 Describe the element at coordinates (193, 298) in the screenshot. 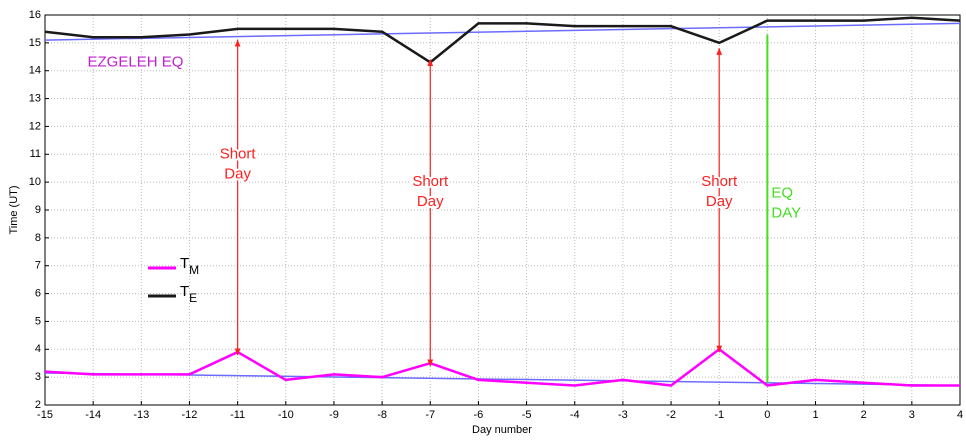

I see `legend-subscript: E` at that location.